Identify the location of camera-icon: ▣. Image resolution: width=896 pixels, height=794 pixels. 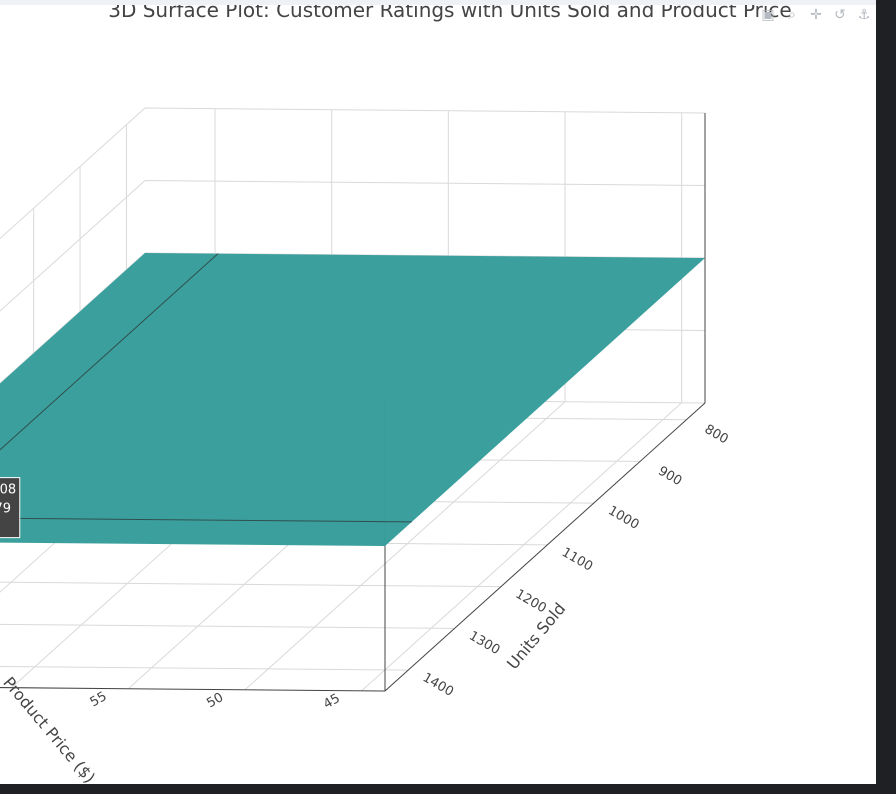
(768, 15).